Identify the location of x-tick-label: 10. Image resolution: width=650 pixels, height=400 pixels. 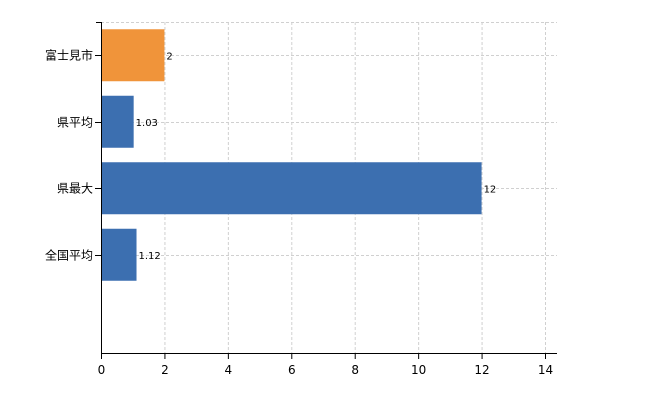
(418, 370).